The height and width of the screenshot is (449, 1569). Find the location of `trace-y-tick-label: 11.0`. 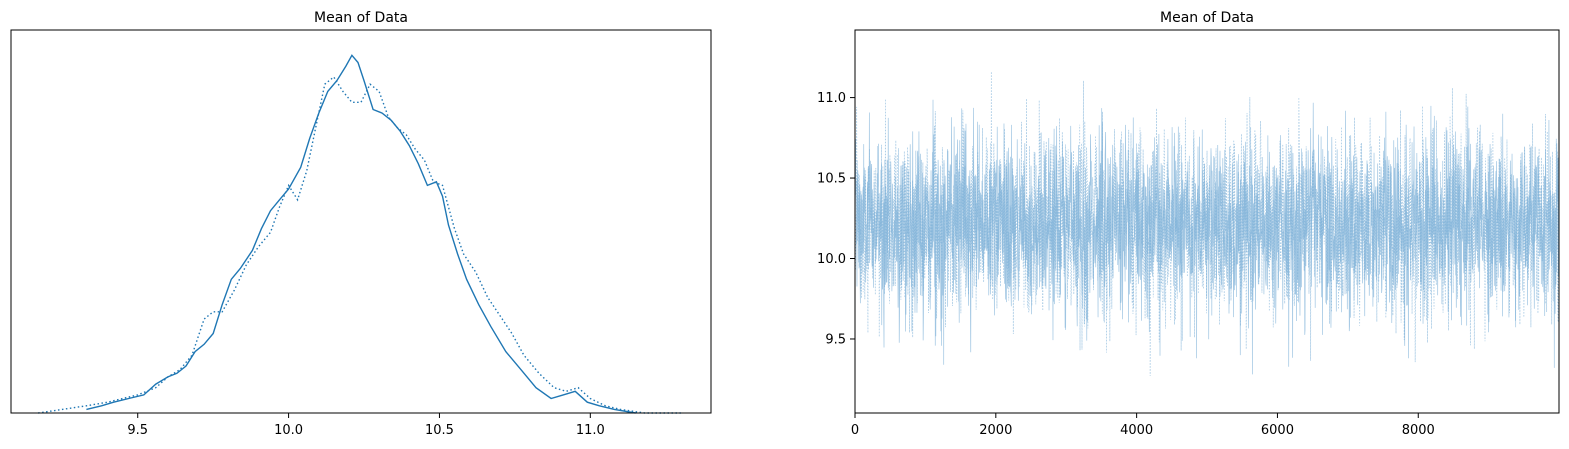

trace-y-tick-label: 11.0 is located at coordinates (831, 98).